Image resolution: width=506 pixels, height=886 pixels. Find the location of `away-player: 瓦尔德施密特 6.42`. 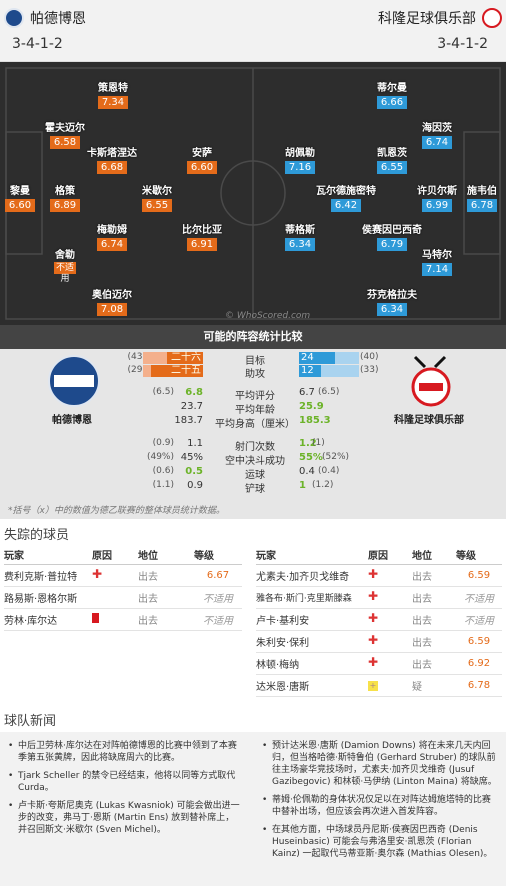

away-player: 瓦尔德施密特 6.42 is located at coordinates (346, 199).